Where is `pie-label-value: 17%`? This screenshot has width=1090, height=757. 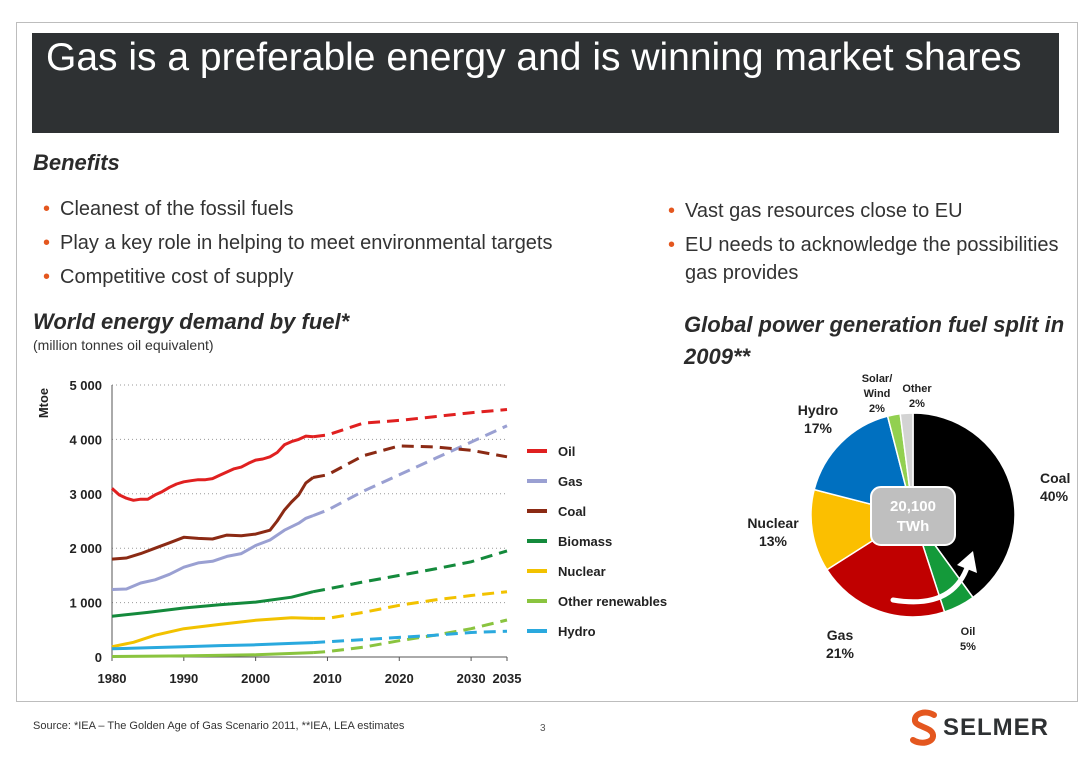
pie-label-value: 17% is located at coordinates (818, 428).